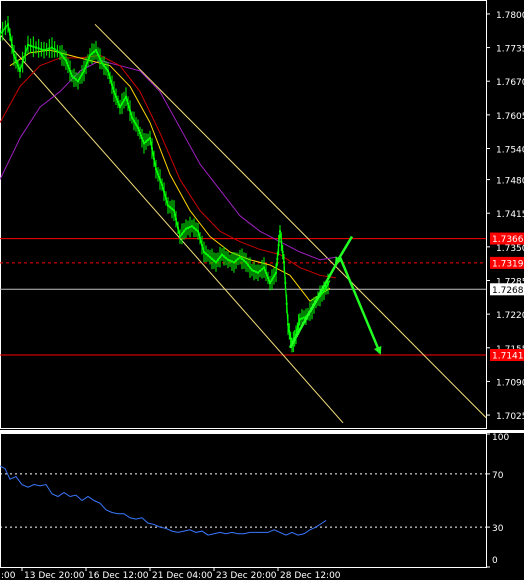  What do you see at coordinates (495, 561) in the screenshot?
I see `oscillator-tick-label: 0` at bounding box center [495, 561].